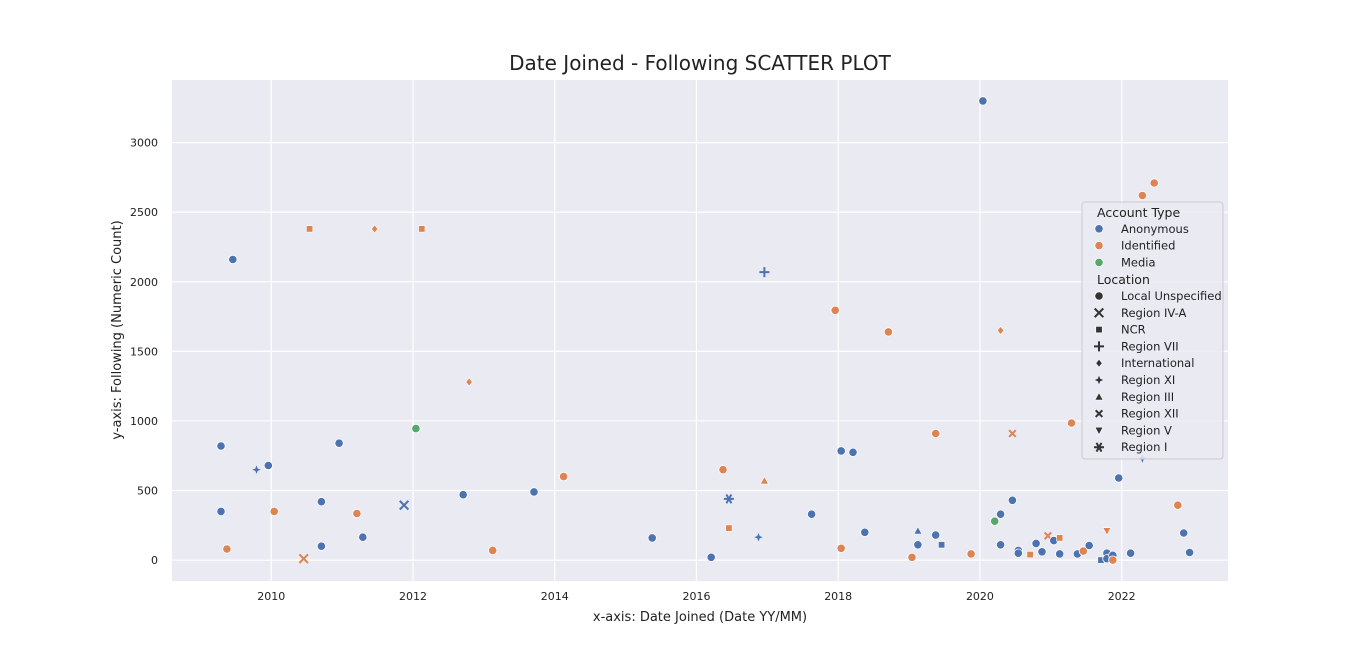  I want to click on y-tick-label: 1500, so click(144, 351).